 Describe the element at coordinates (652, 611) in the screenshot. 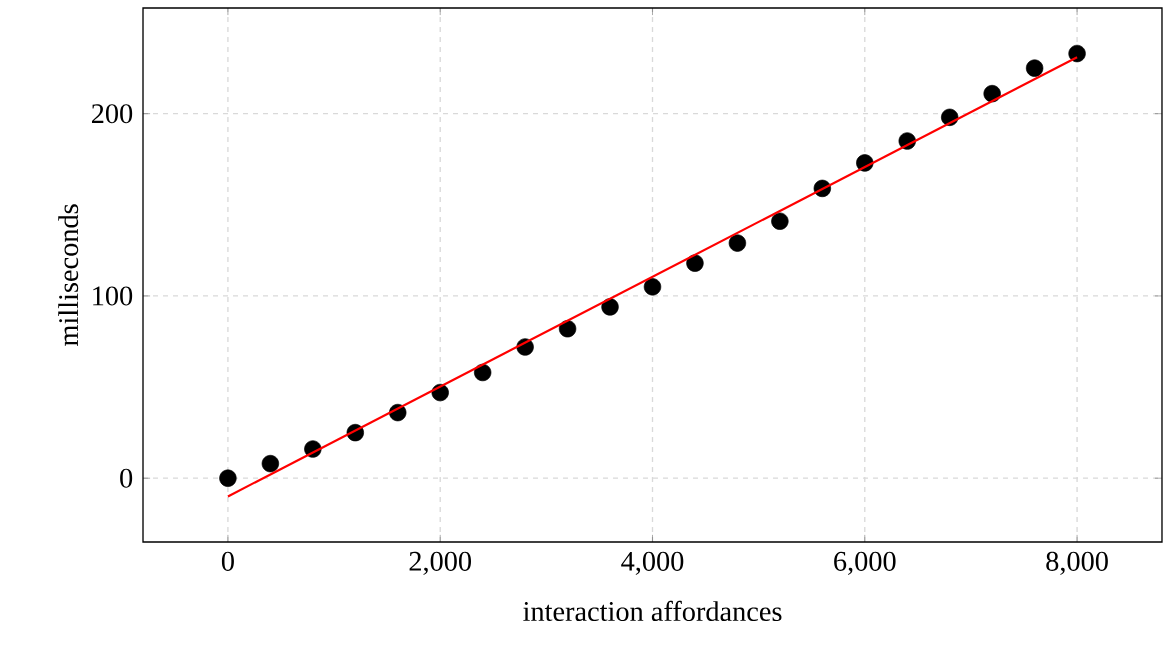

I see `x-axis-title: interaction affordances` at that location.